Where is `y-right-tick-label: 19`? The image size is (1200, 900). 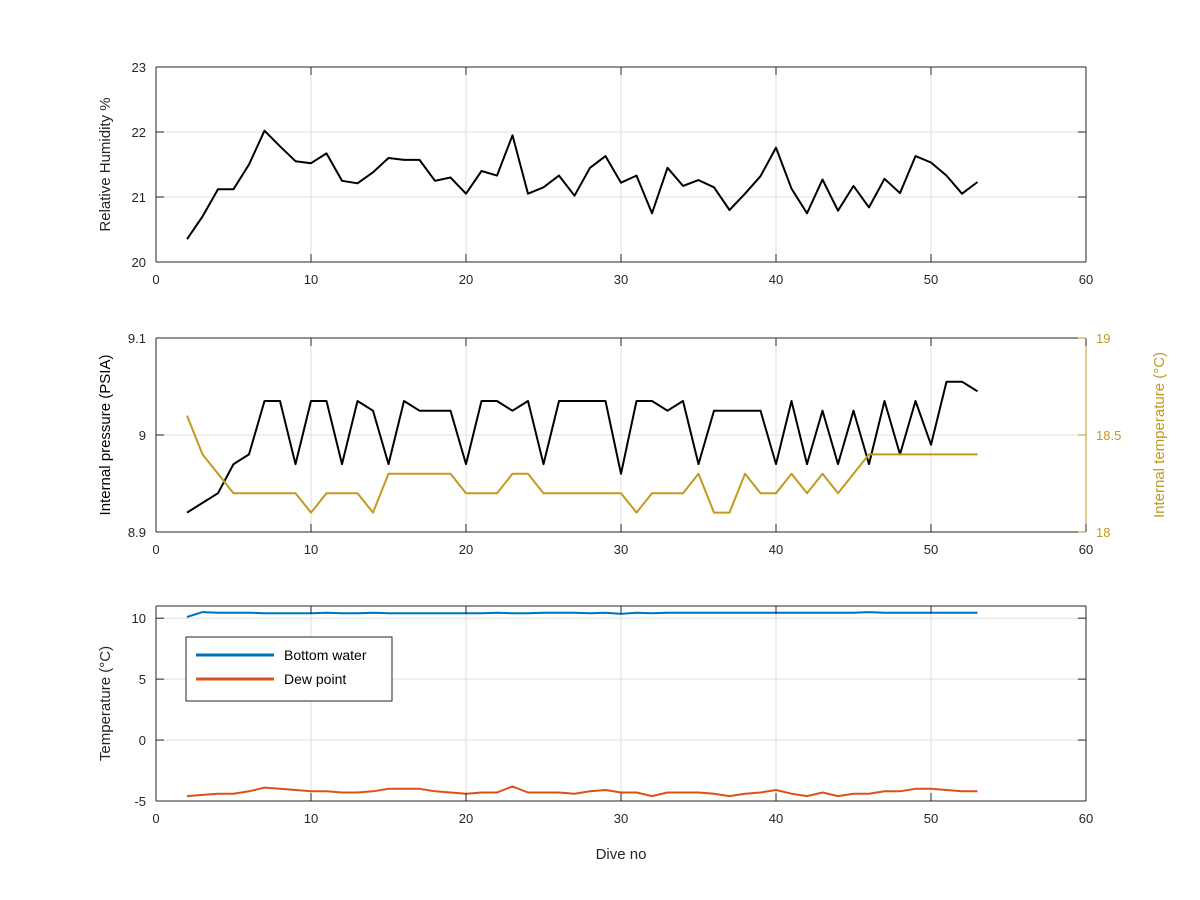
y-right-tick-label: 19 is located at coordinates (1103, 338).